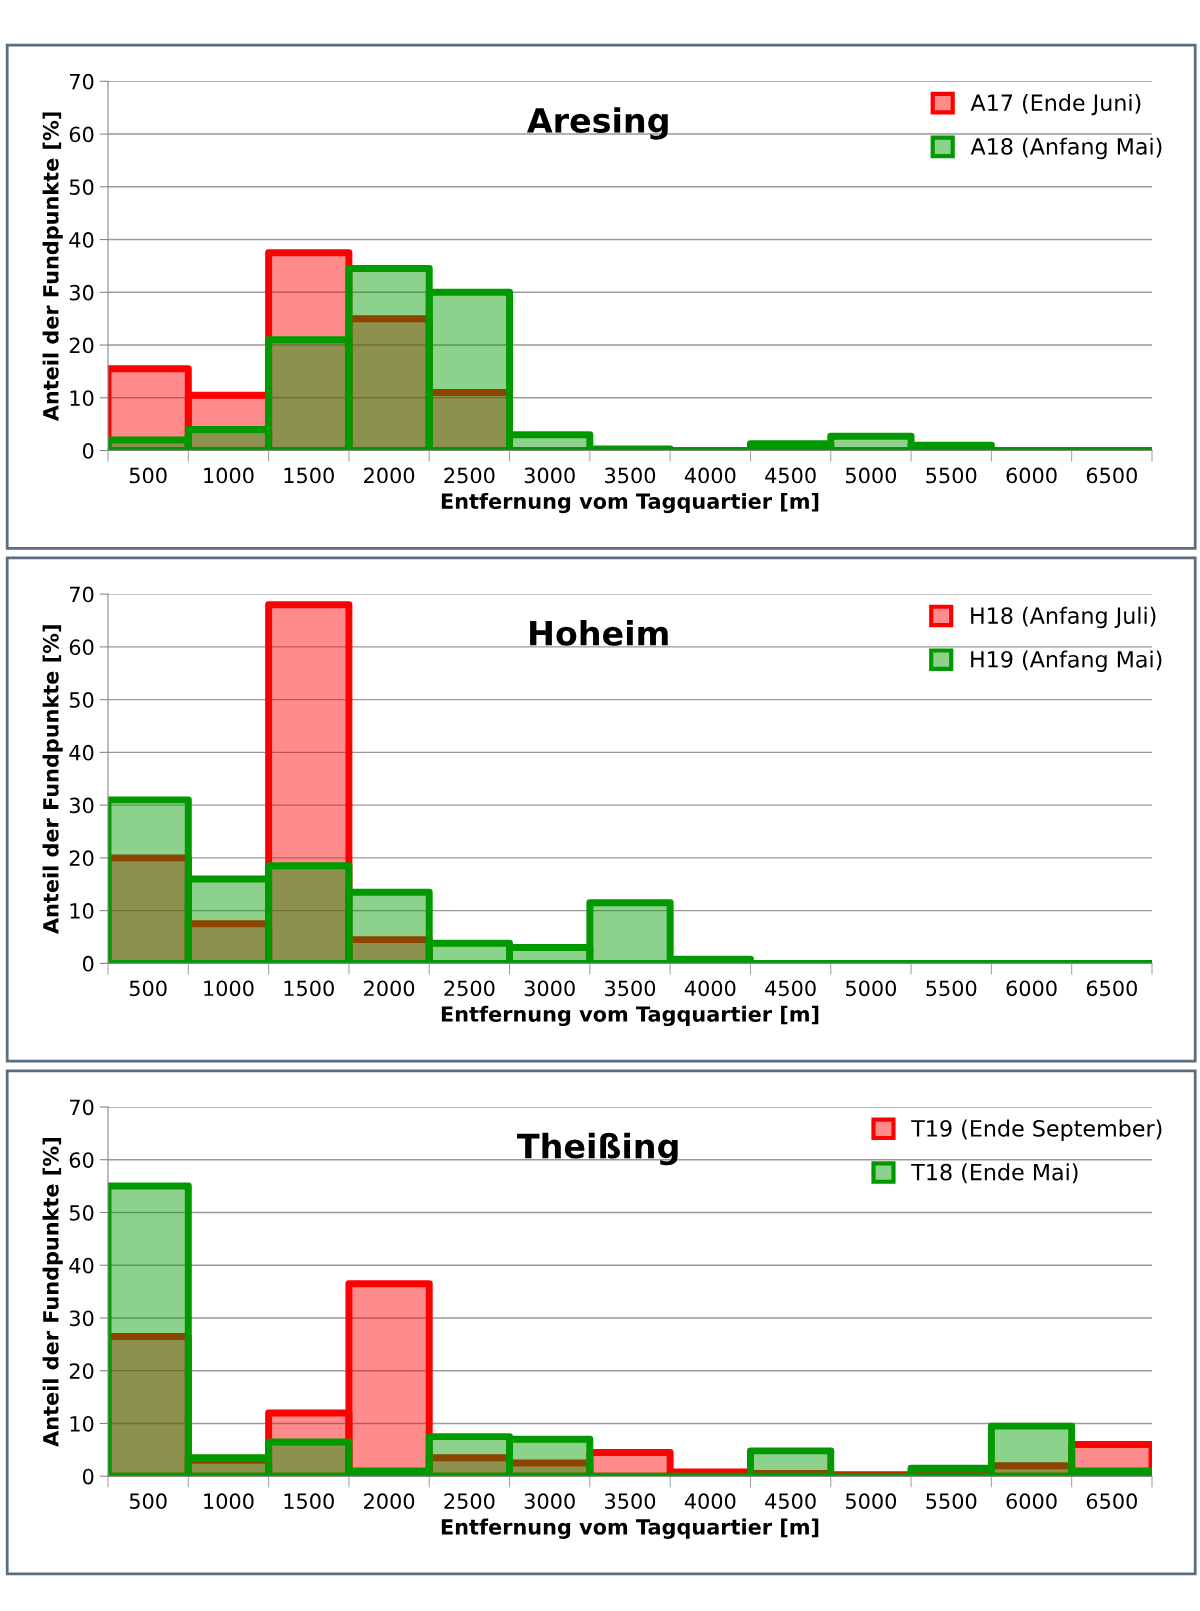 This screenshot has height=1611, width=1200. Describe the element at coordinates (1066, 661) in the screenshot. I see `legend-label: H19 (Anfang Mai)` at that location.